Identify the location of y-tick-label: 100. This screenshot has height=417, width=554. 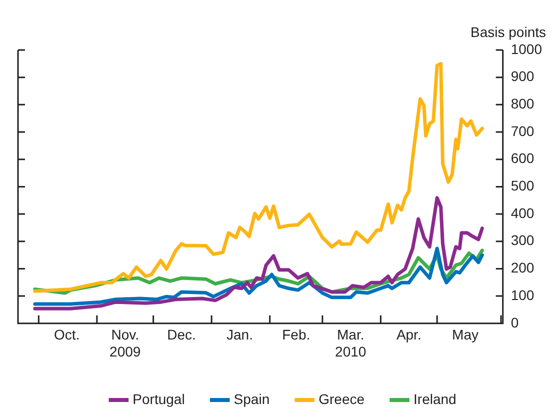
(522, 294).